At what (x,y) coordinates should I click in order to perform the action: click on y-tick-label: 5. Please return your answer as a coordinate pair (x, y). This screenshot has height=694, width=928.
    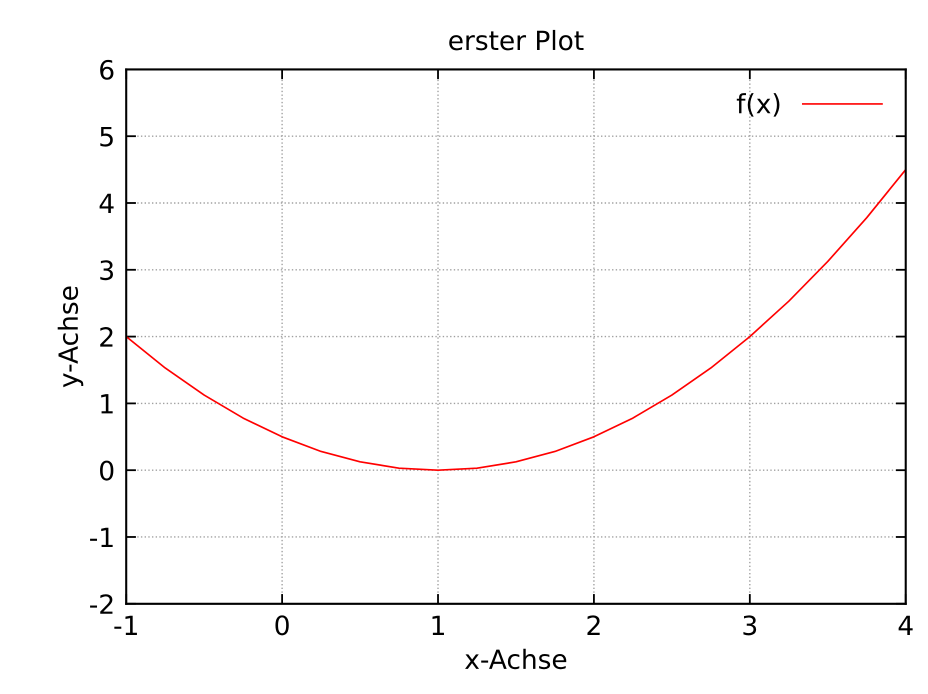
    Looking at the image, I should click on (106, 136).